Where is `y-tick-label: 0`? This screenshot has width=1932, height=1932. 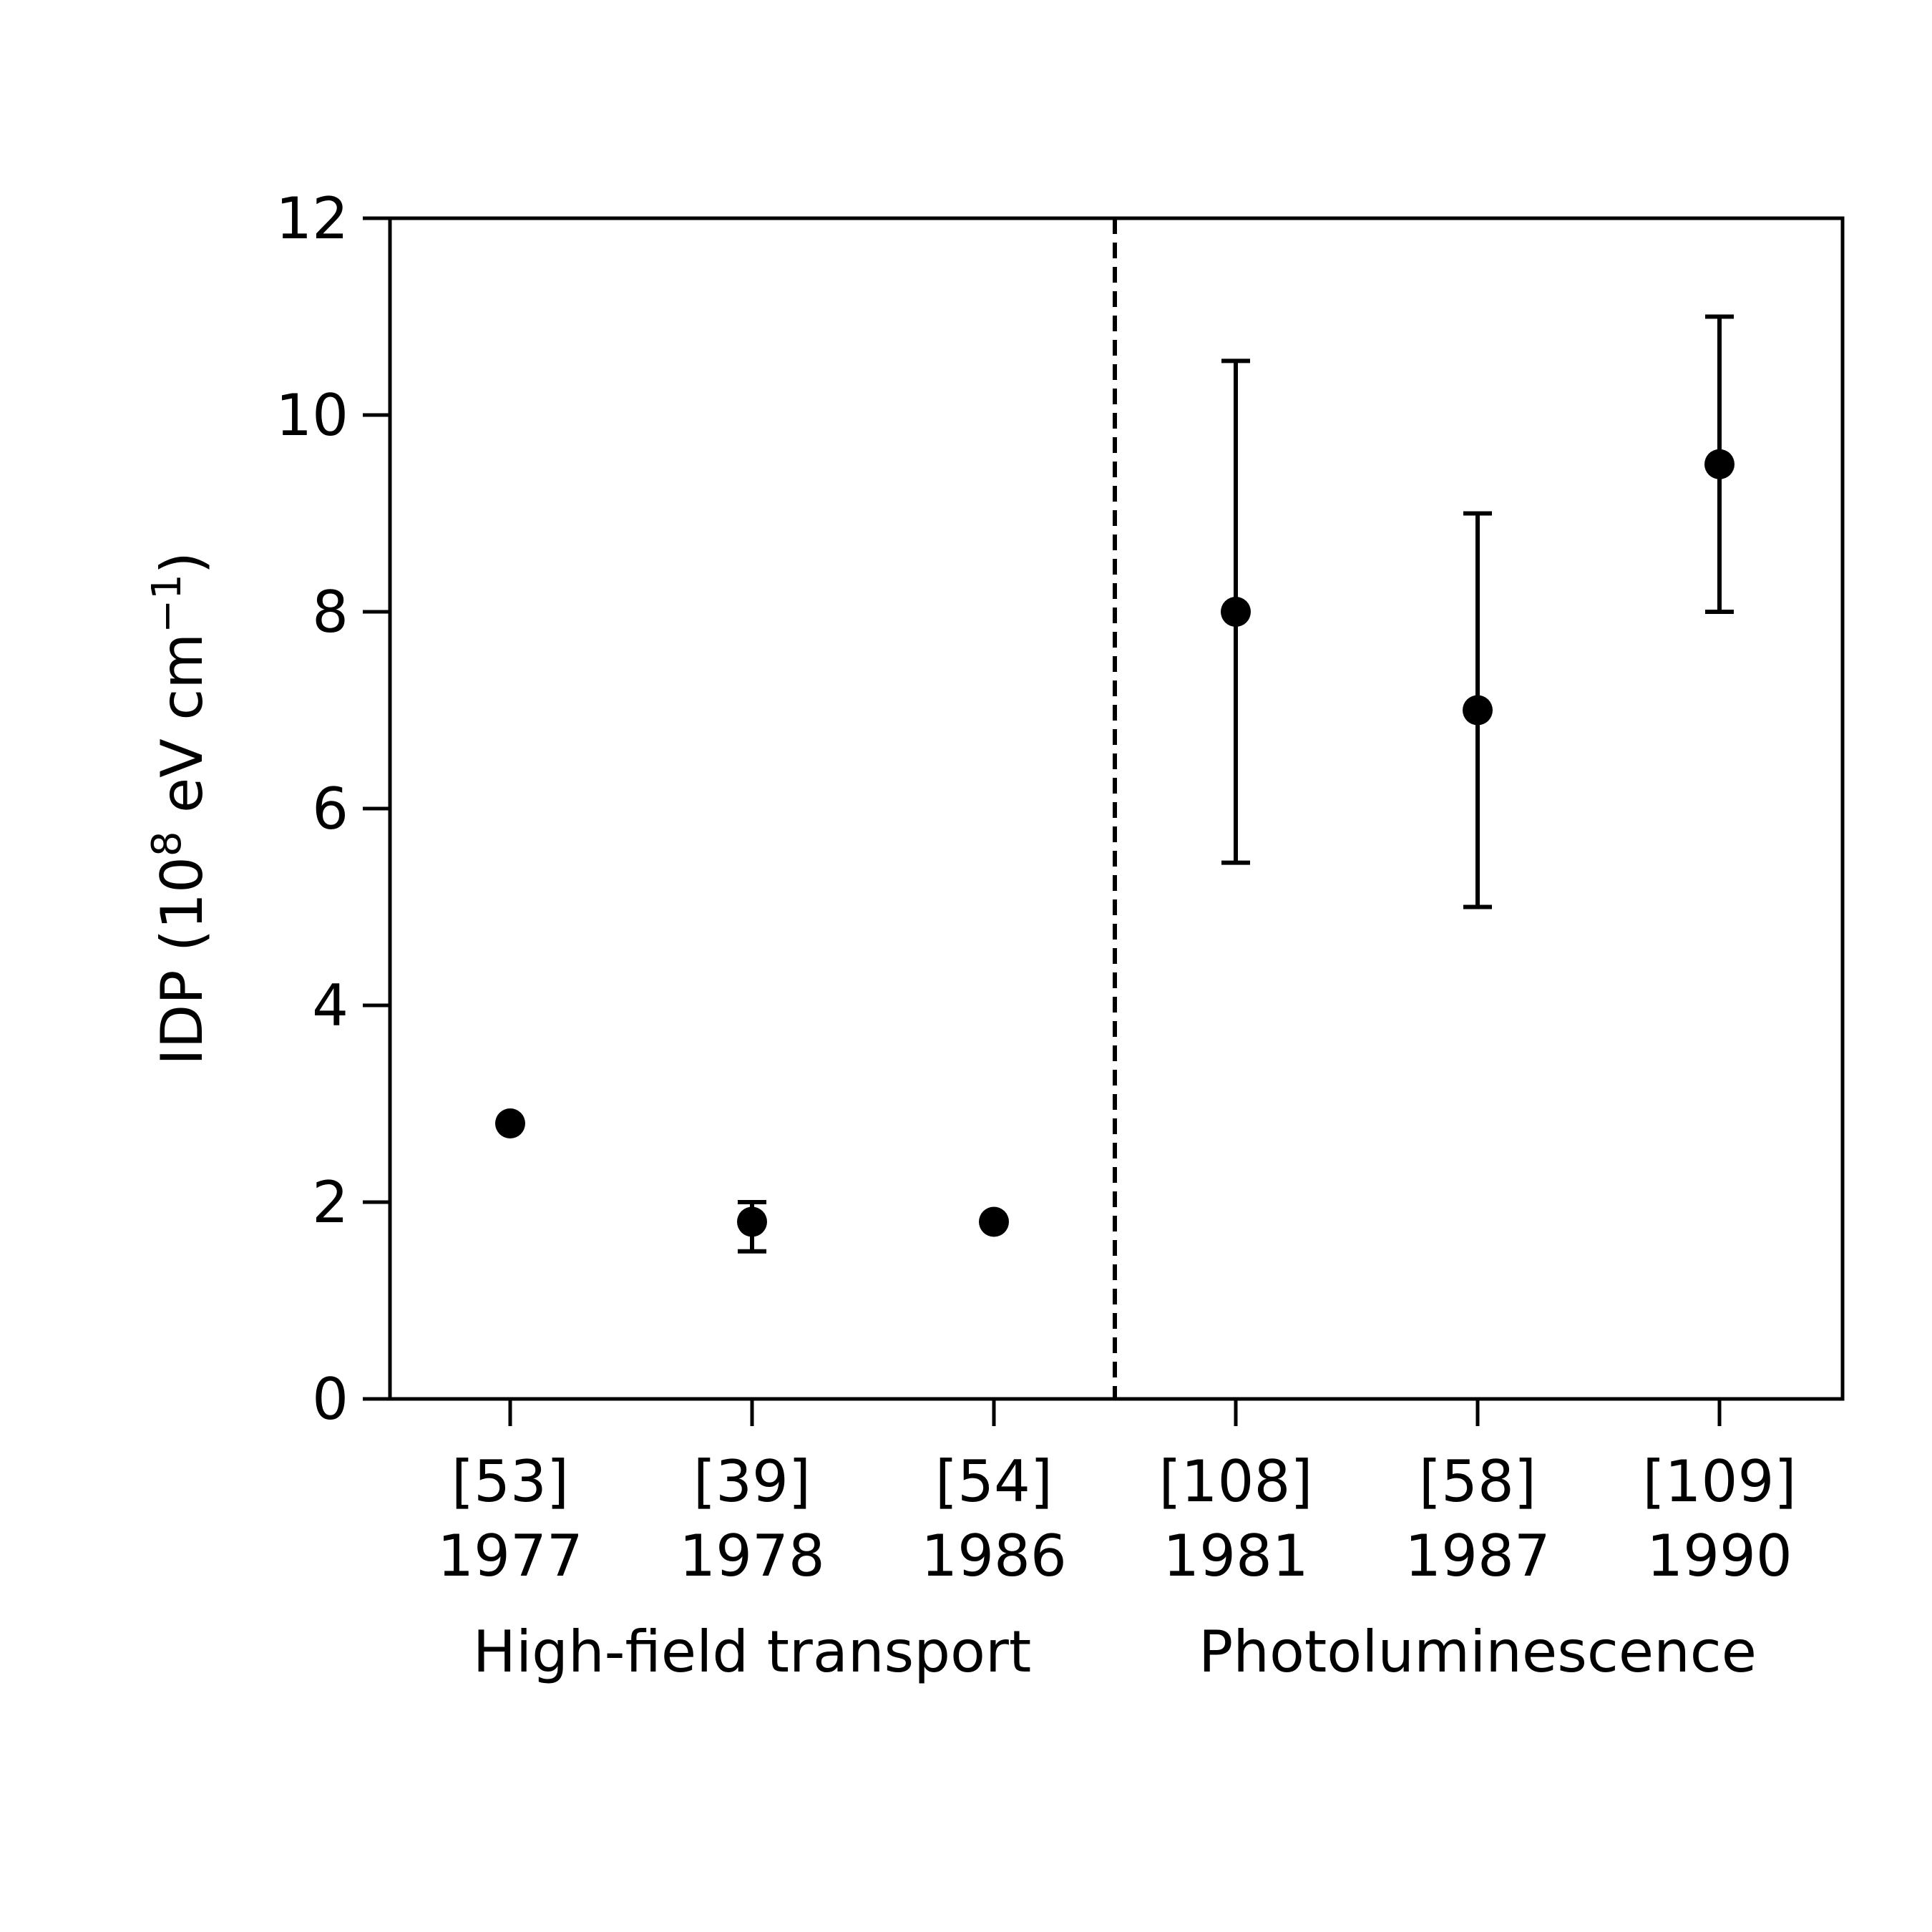
y-tick-label: 0 is located at coordinates (330, 1399).